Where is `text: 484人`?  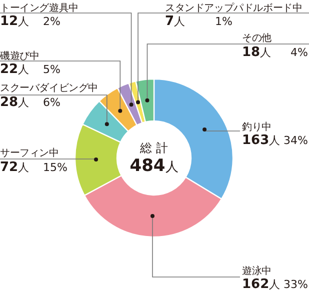 text: 484人 is located at coordinates (154, 166).